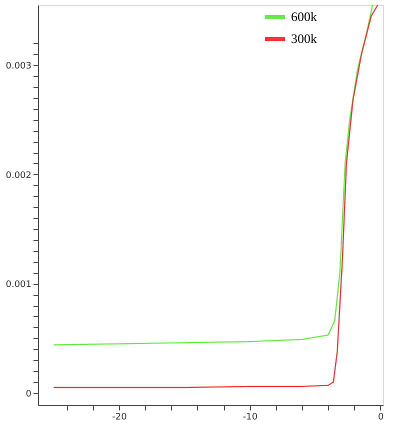  Describe the element at coordinates (381, 417) in the screenshot. I see `x-tick-label: 0` at that location.